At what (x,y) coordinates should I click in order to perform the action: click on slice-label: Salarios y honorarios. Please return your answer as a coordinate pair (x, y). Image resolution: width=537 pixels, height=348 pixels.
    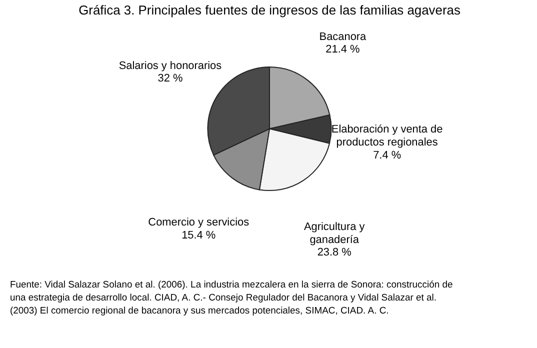
    Looking at the image, I should click on (170, 66).